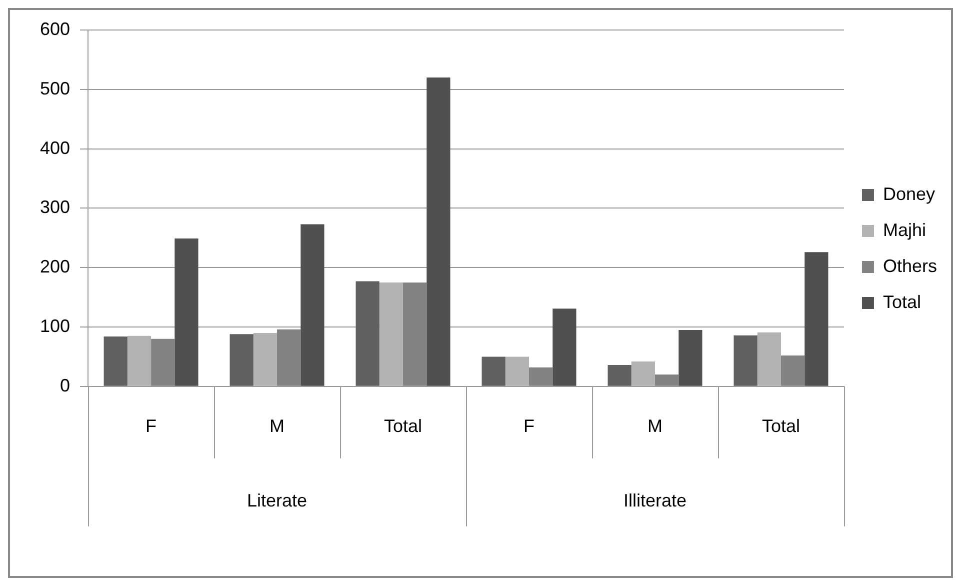  Describe the element at coordinates (904, 230) in the screenshot. I see `legend-label: Majhi` at that location.